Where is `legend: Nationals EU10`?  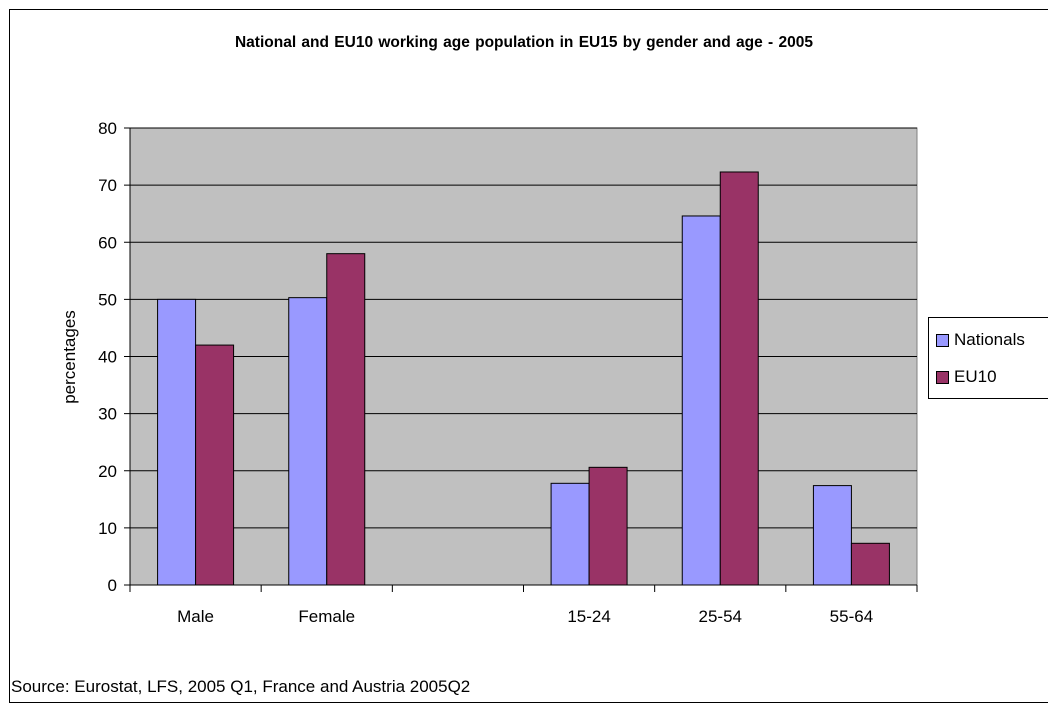
legend: Nationals EU10 is located at coordinates (988, 358).